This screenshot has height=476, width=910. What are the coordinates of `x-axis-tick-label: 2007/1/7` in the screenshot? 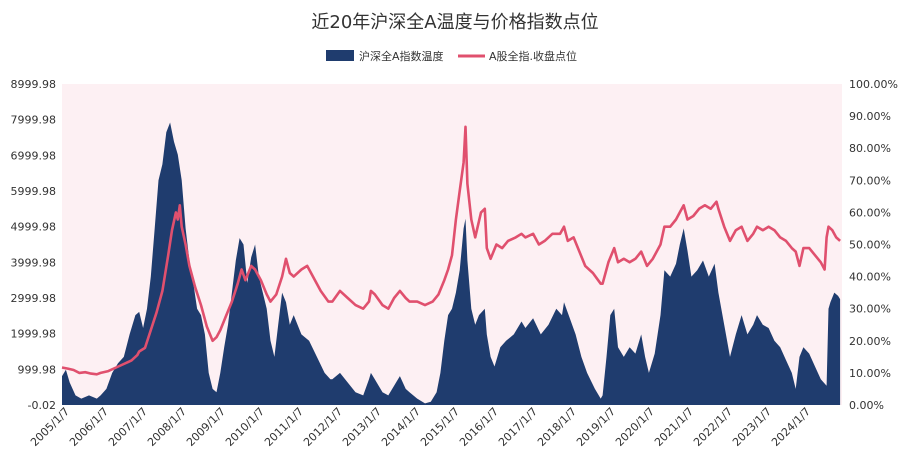 It's located at (128, 427).